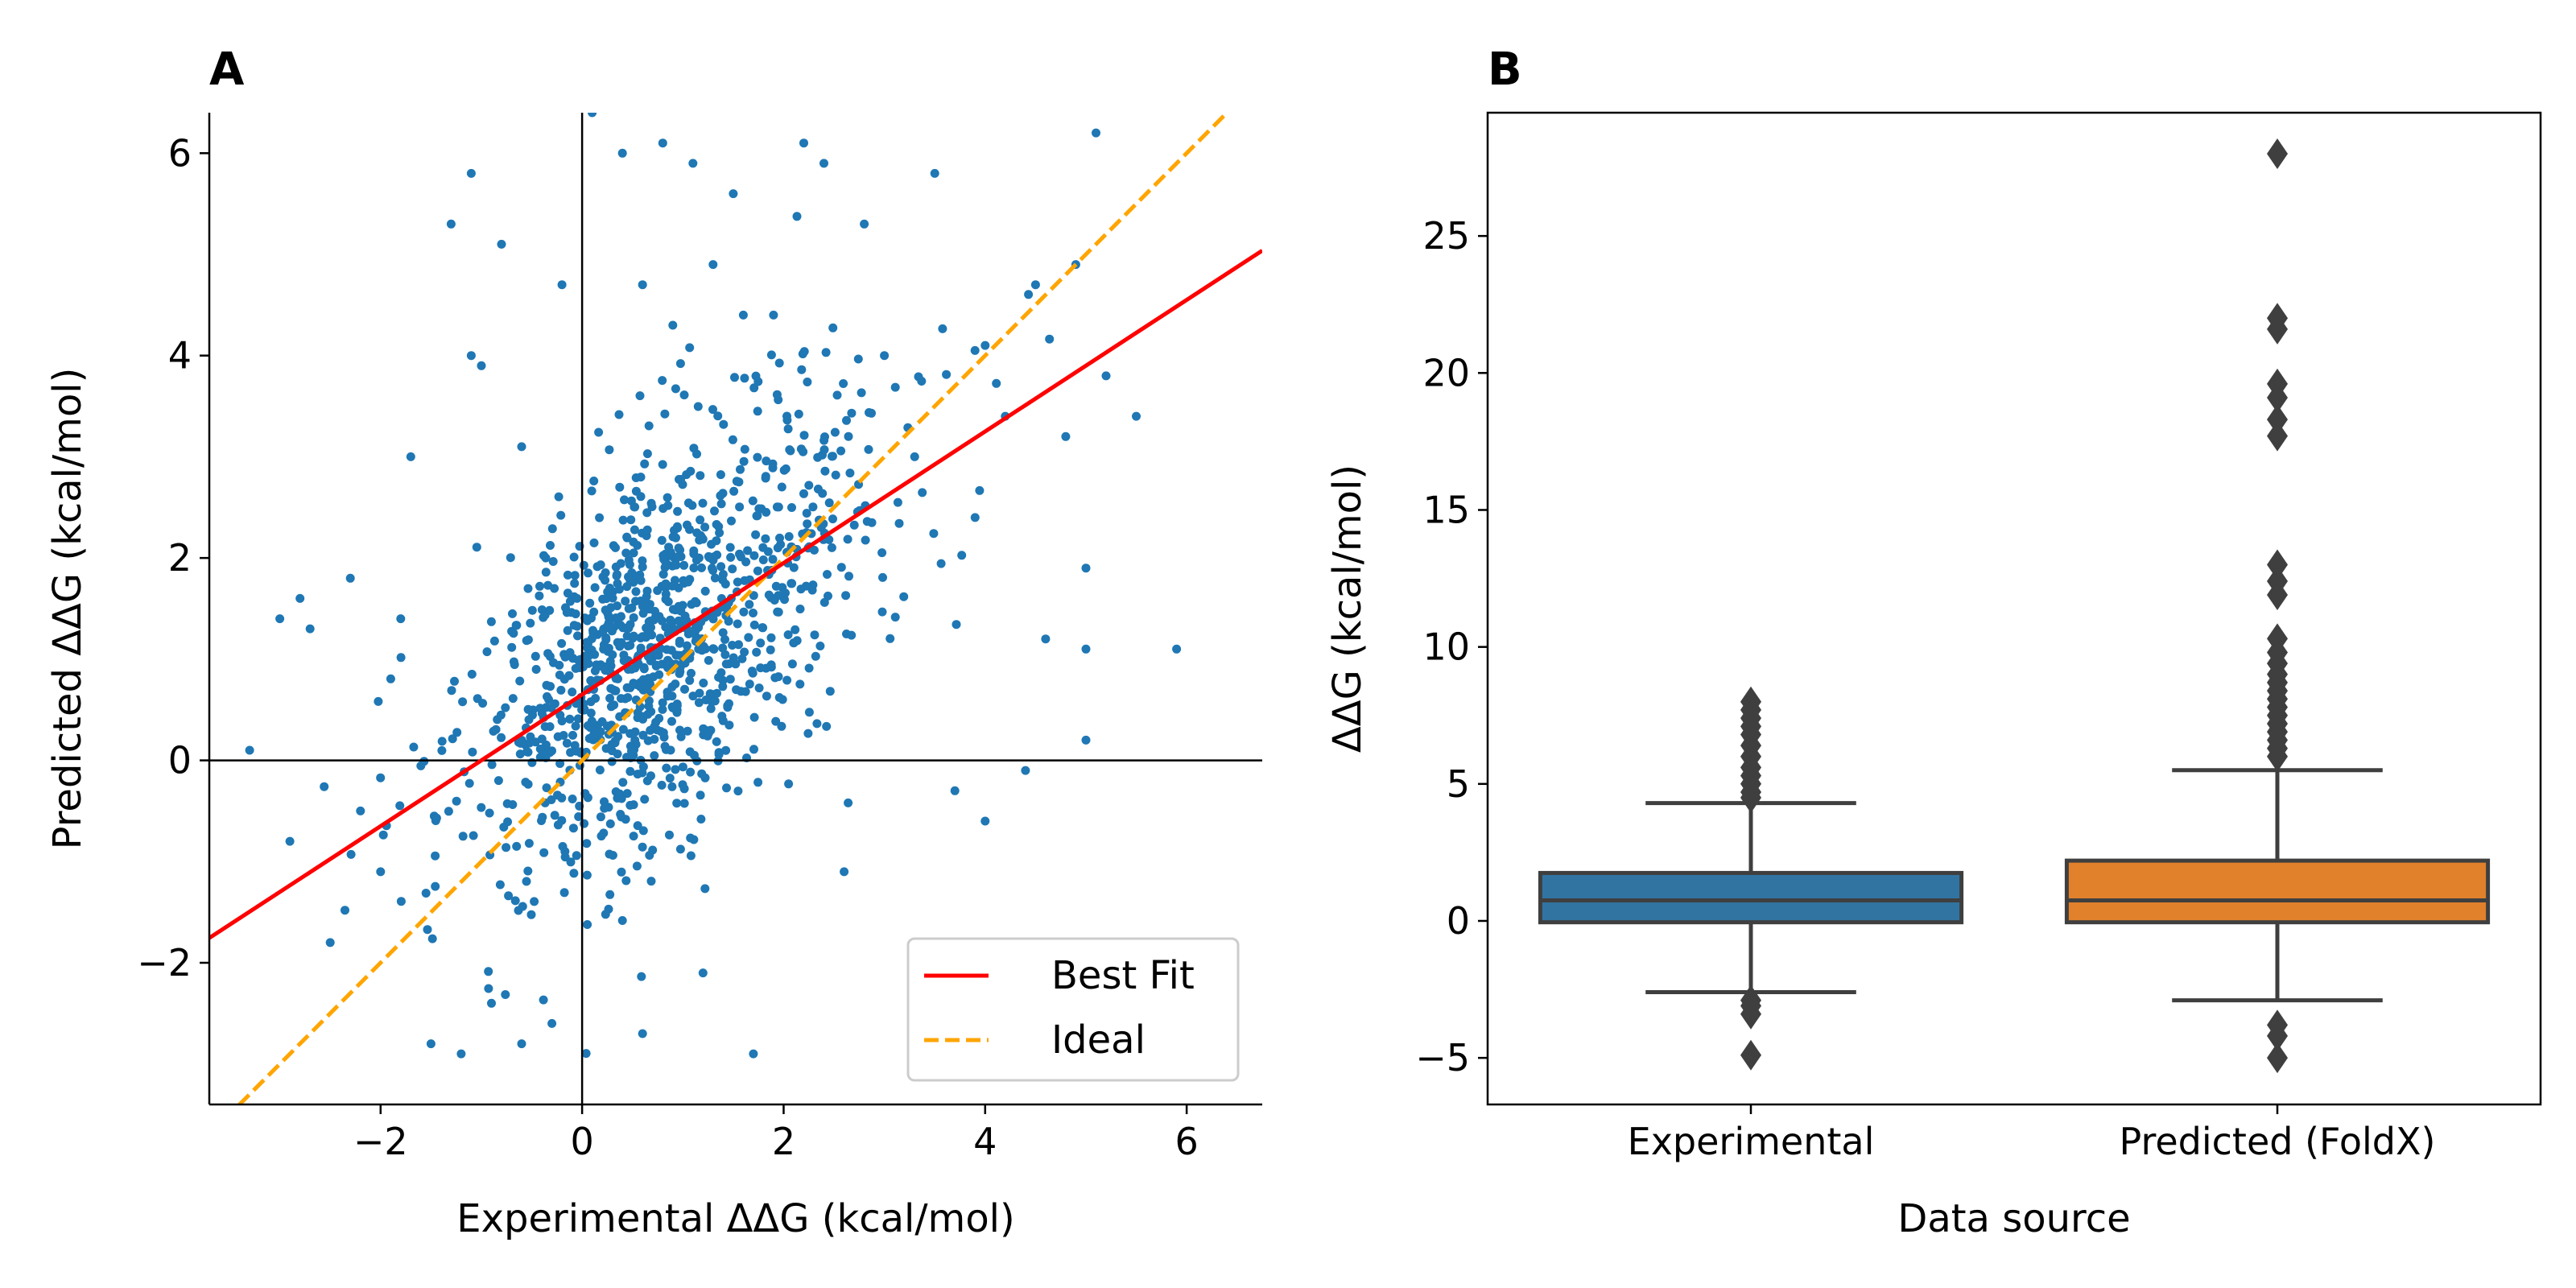  What do you see at coordinates (1098, 1040) in the screenshot?
I see `legend-ideal-label: Ideal` at bounding box center [1098, 1040].